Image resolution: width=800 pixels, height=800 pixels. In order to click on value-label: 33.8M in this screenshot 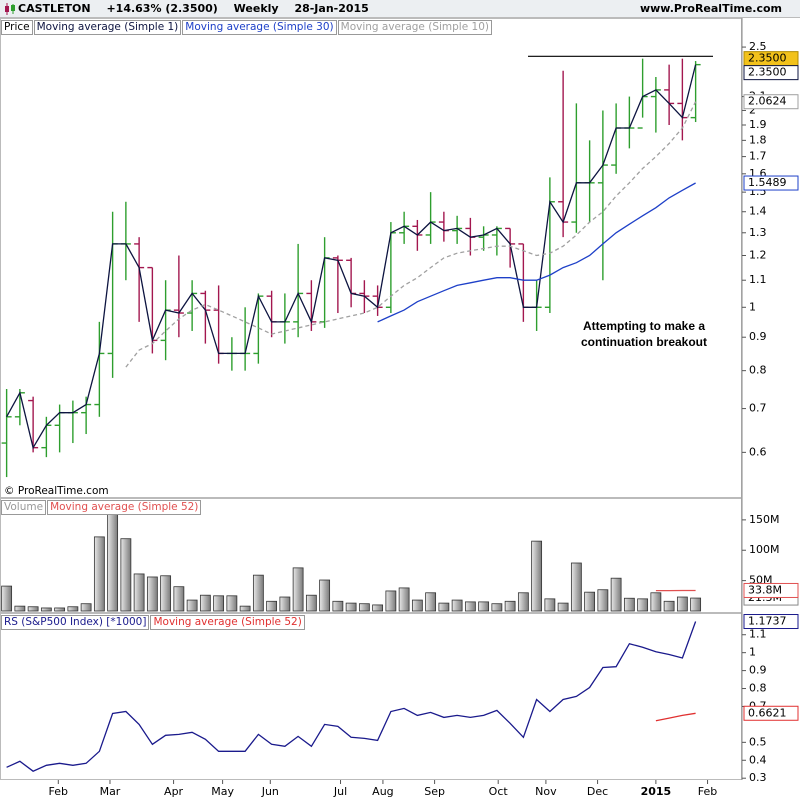, I will do `click(765, 589)`.